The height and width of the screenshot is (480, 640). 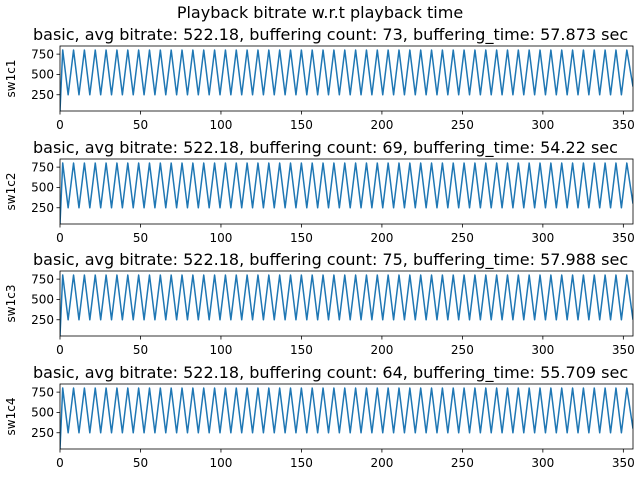 What do you see at coordinates (11, 79) in the screenshot?
I see `y-axis-label: sw1c1` at bounding box center [11, 79].